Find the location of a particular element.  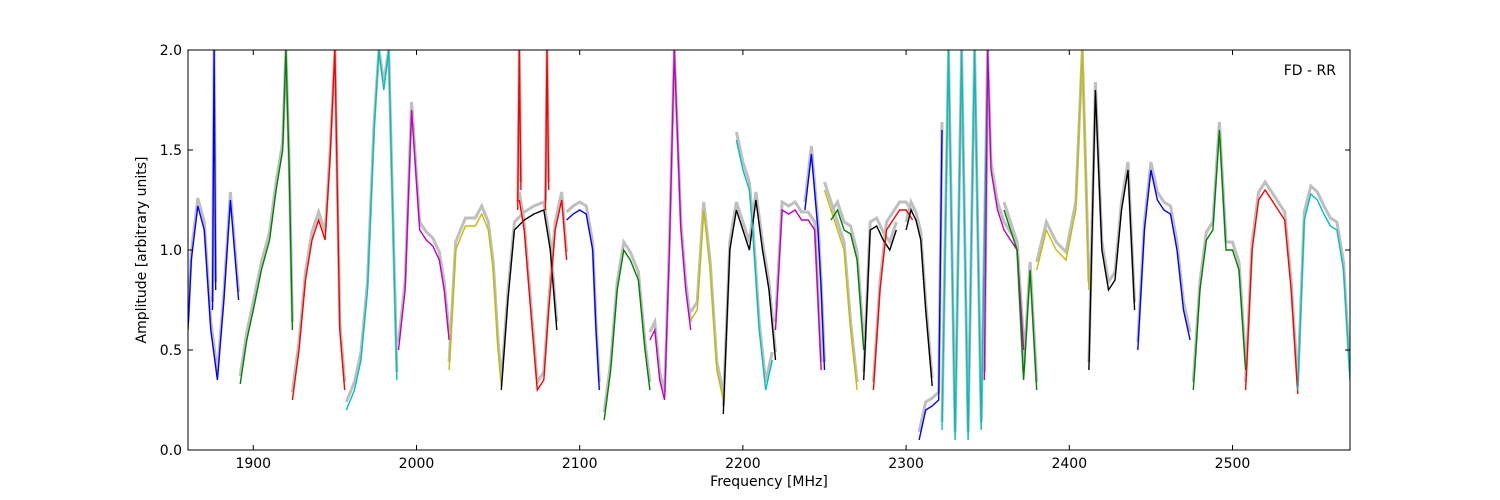

y-tick-label: 2.0 is located at coordinates (171, 51).